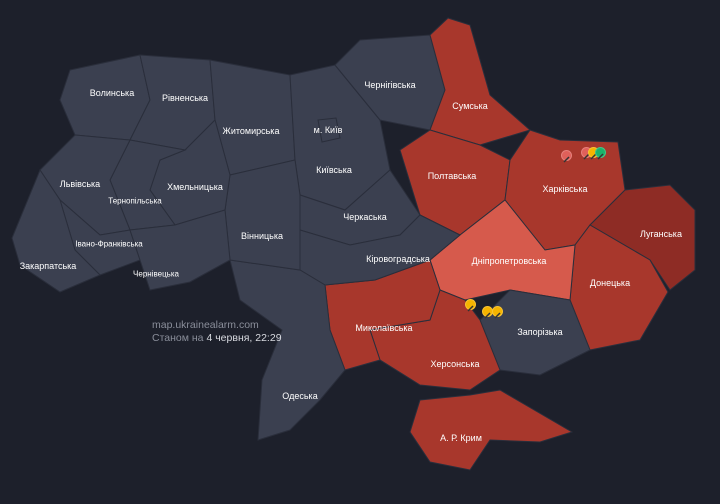  Describe the element at coordinates (600, 153) in the screenshot. I see `all-clear-icon` at that location.